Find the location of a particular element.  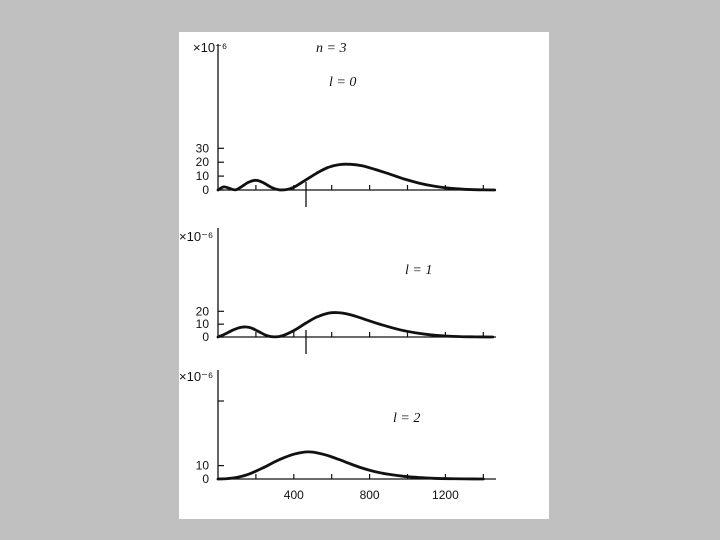

x-tick-label: 1200 is located at coordinates (445, 495).